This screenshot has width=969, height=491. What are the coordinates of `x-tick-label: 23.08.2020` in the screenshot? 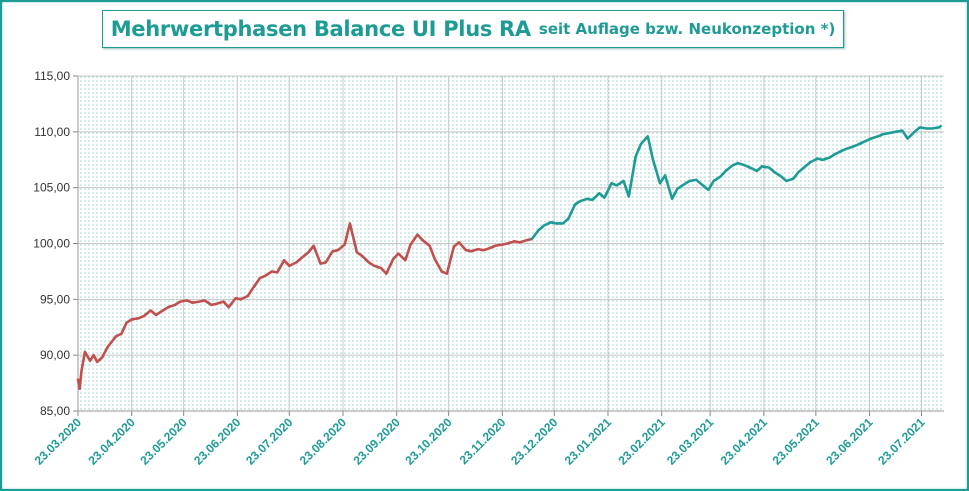 It's located at (323, 441).